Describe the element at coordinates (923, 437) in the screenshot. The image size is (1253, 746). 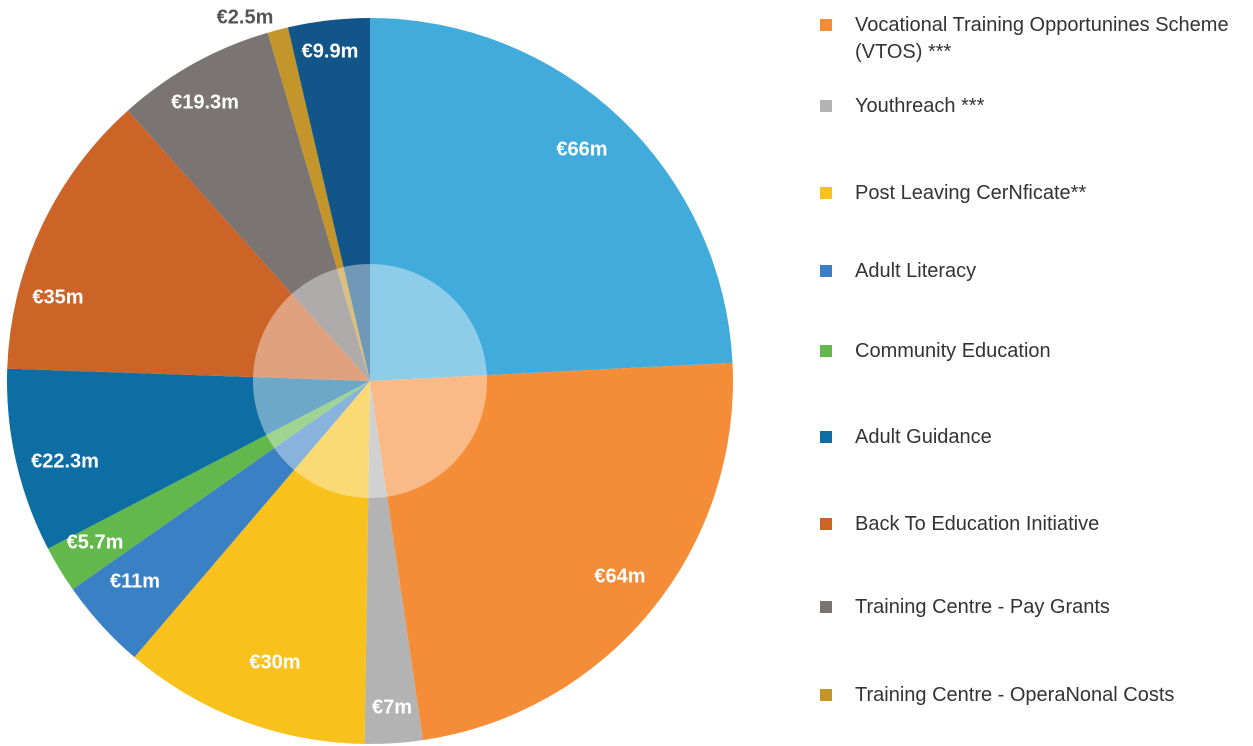
I see `legend-label: Adult Guidance` at that location.